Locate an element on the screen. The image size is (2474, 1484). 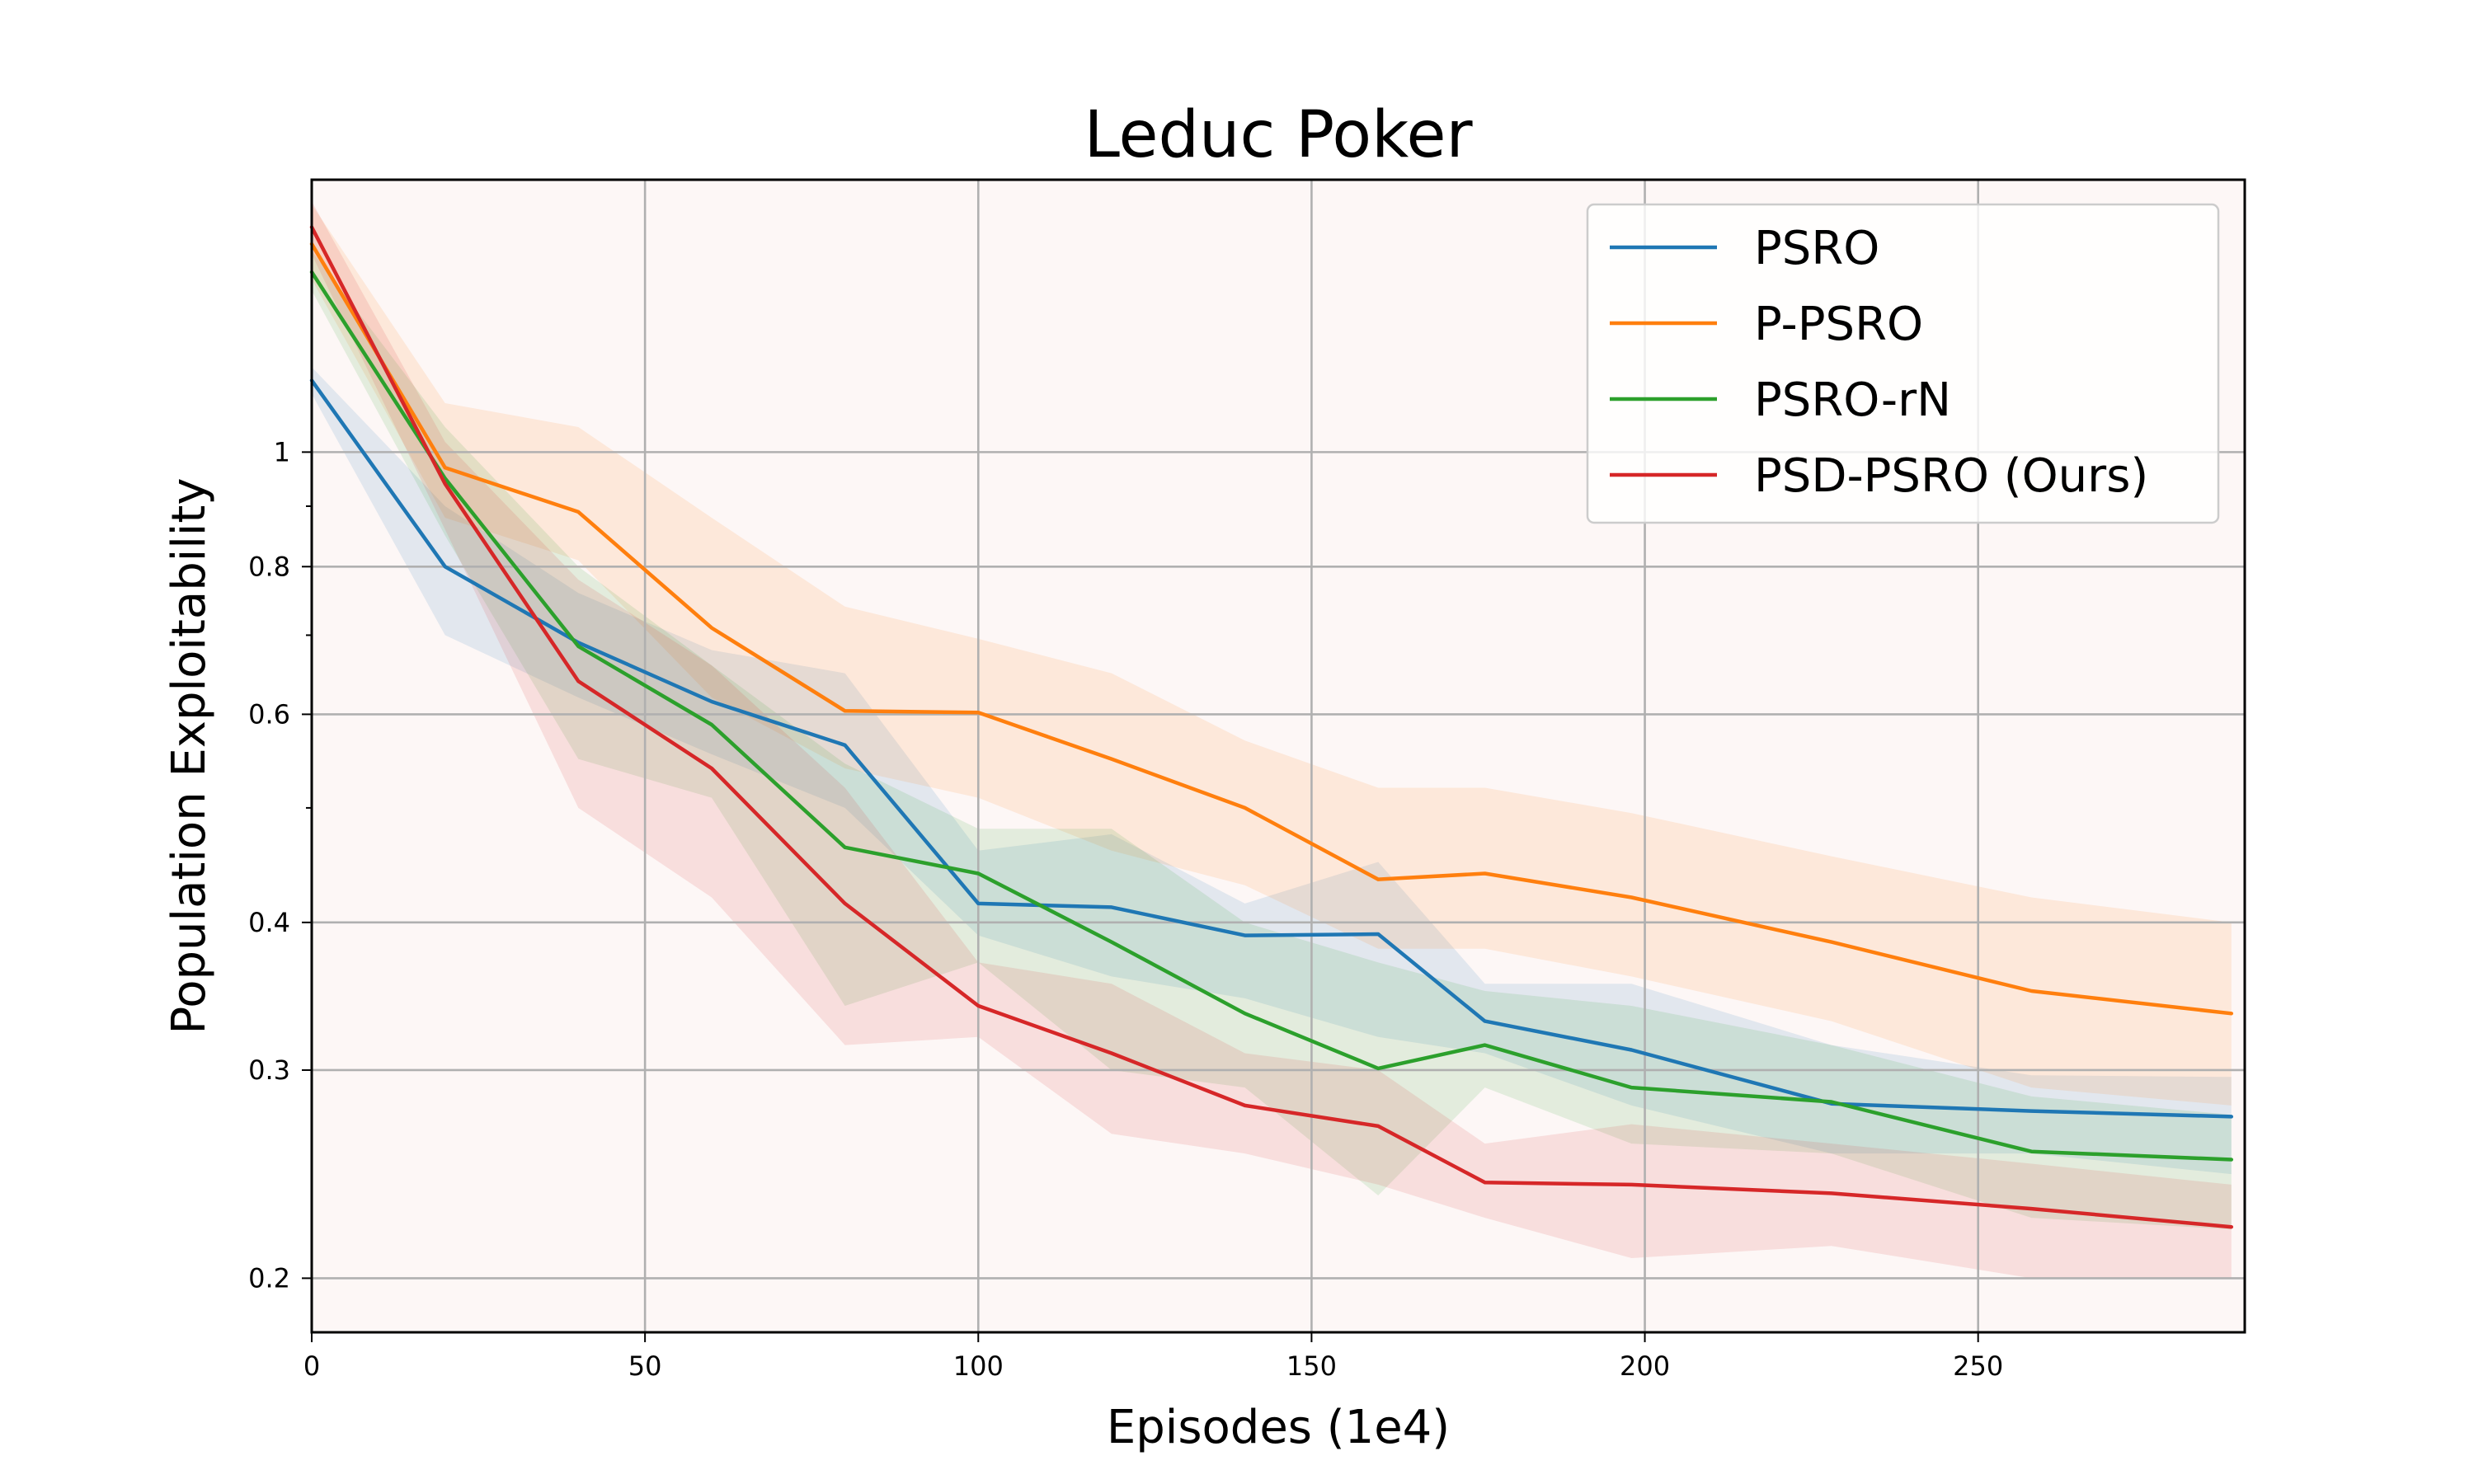
legend-label-2: P-PSRO is located at coordinates (1838, 324).